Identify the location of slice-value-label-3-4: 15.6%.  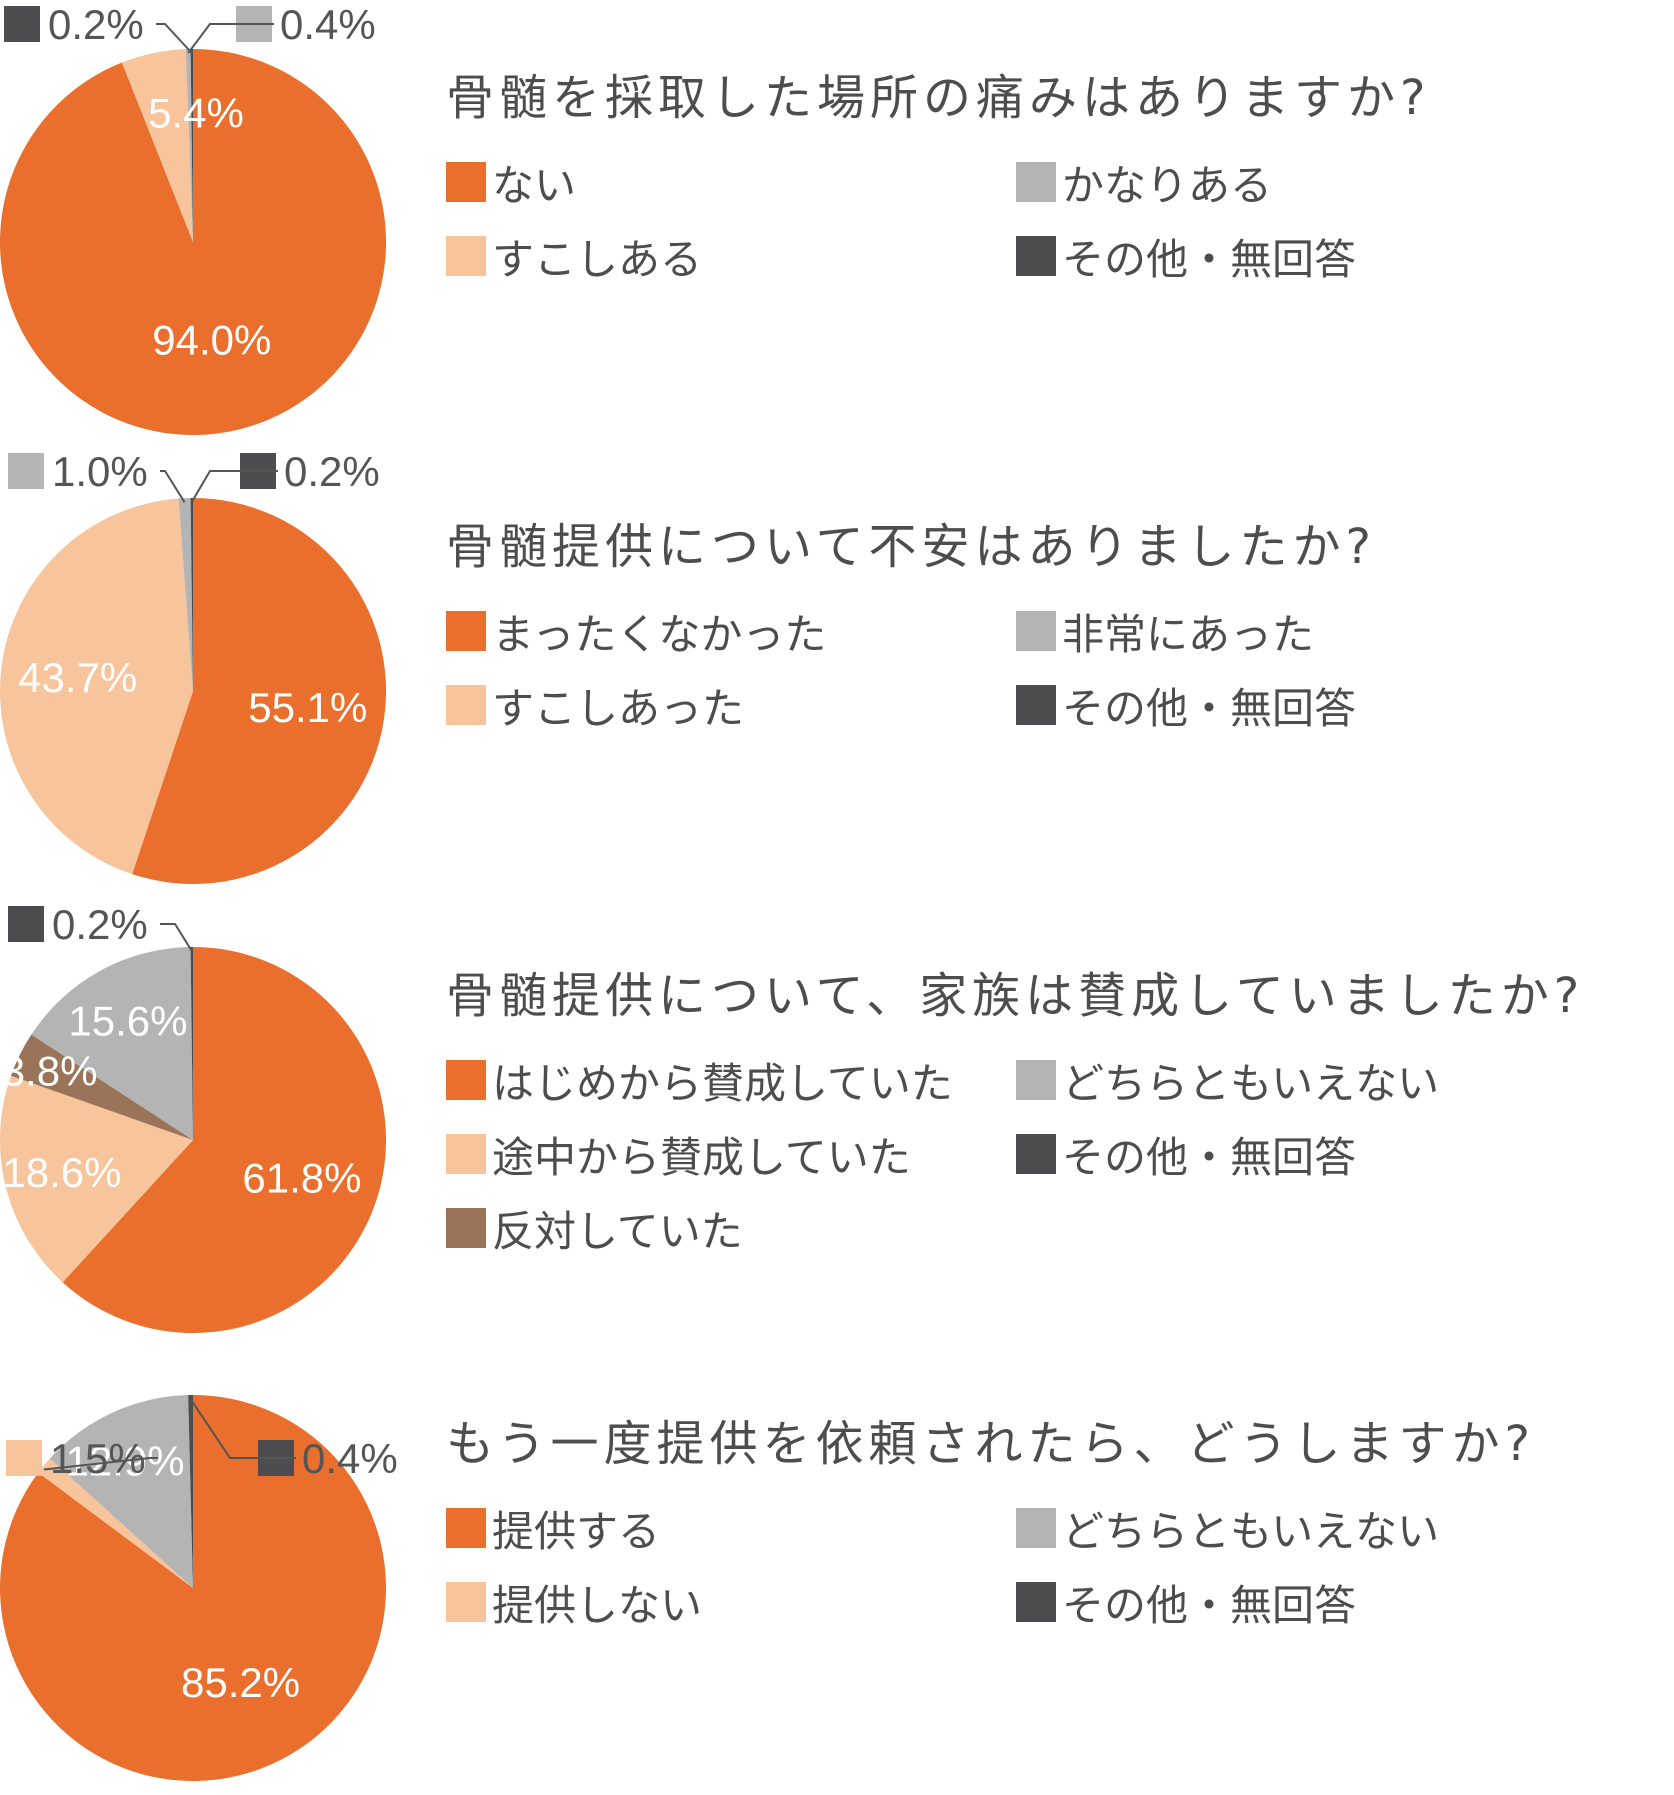
(127, 1021).